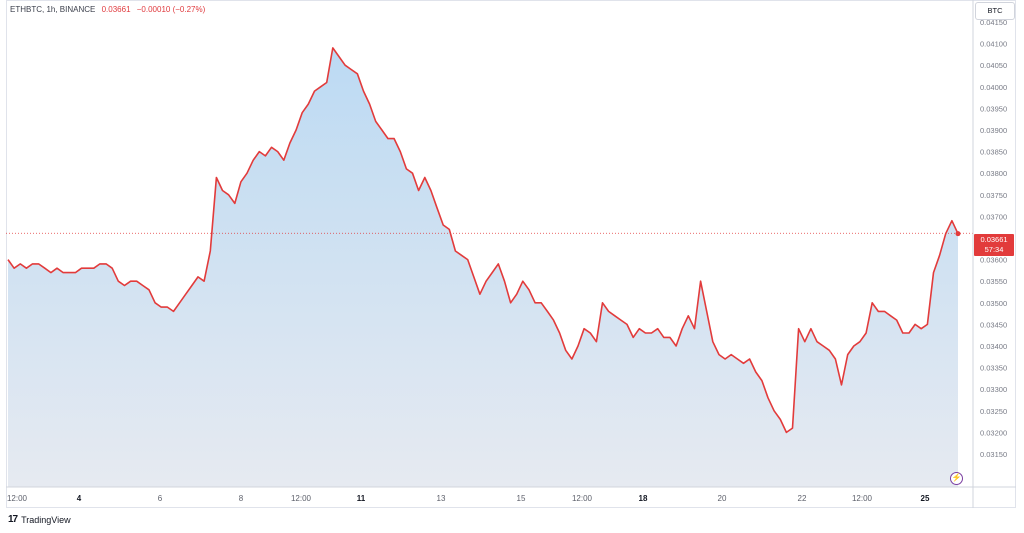  What do you see at coordinates (993, 368) in the screenshot?
I see `y-tick-label: 0.03350` at bounding box center [993, 368].